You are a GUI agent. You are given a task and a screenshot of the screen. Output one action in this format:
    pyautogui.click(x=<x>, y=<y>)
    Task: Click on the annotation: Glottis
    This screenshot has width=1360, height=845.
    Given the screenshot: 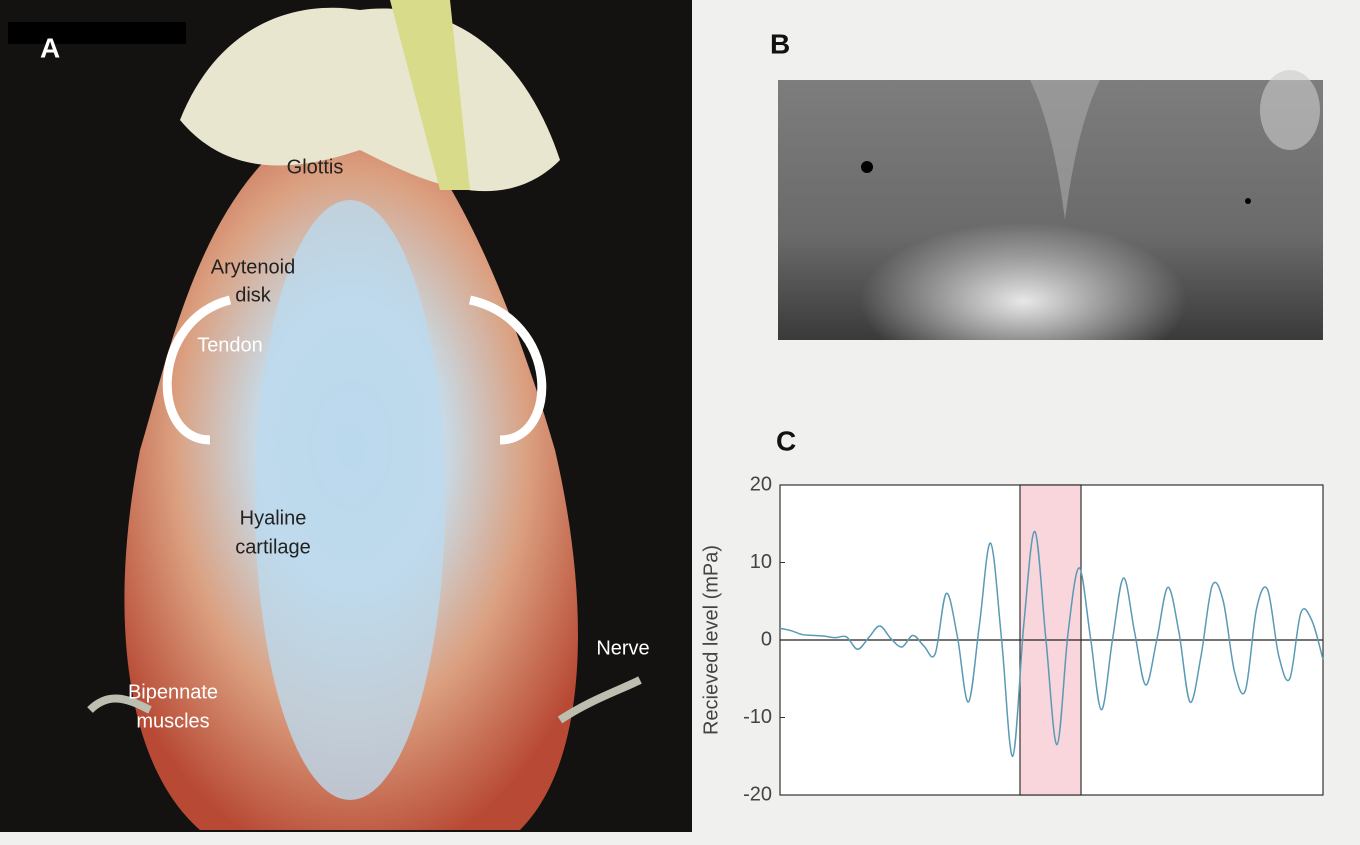 What is the action you would take?
    pyautogui.click(x=315, y=167)
    